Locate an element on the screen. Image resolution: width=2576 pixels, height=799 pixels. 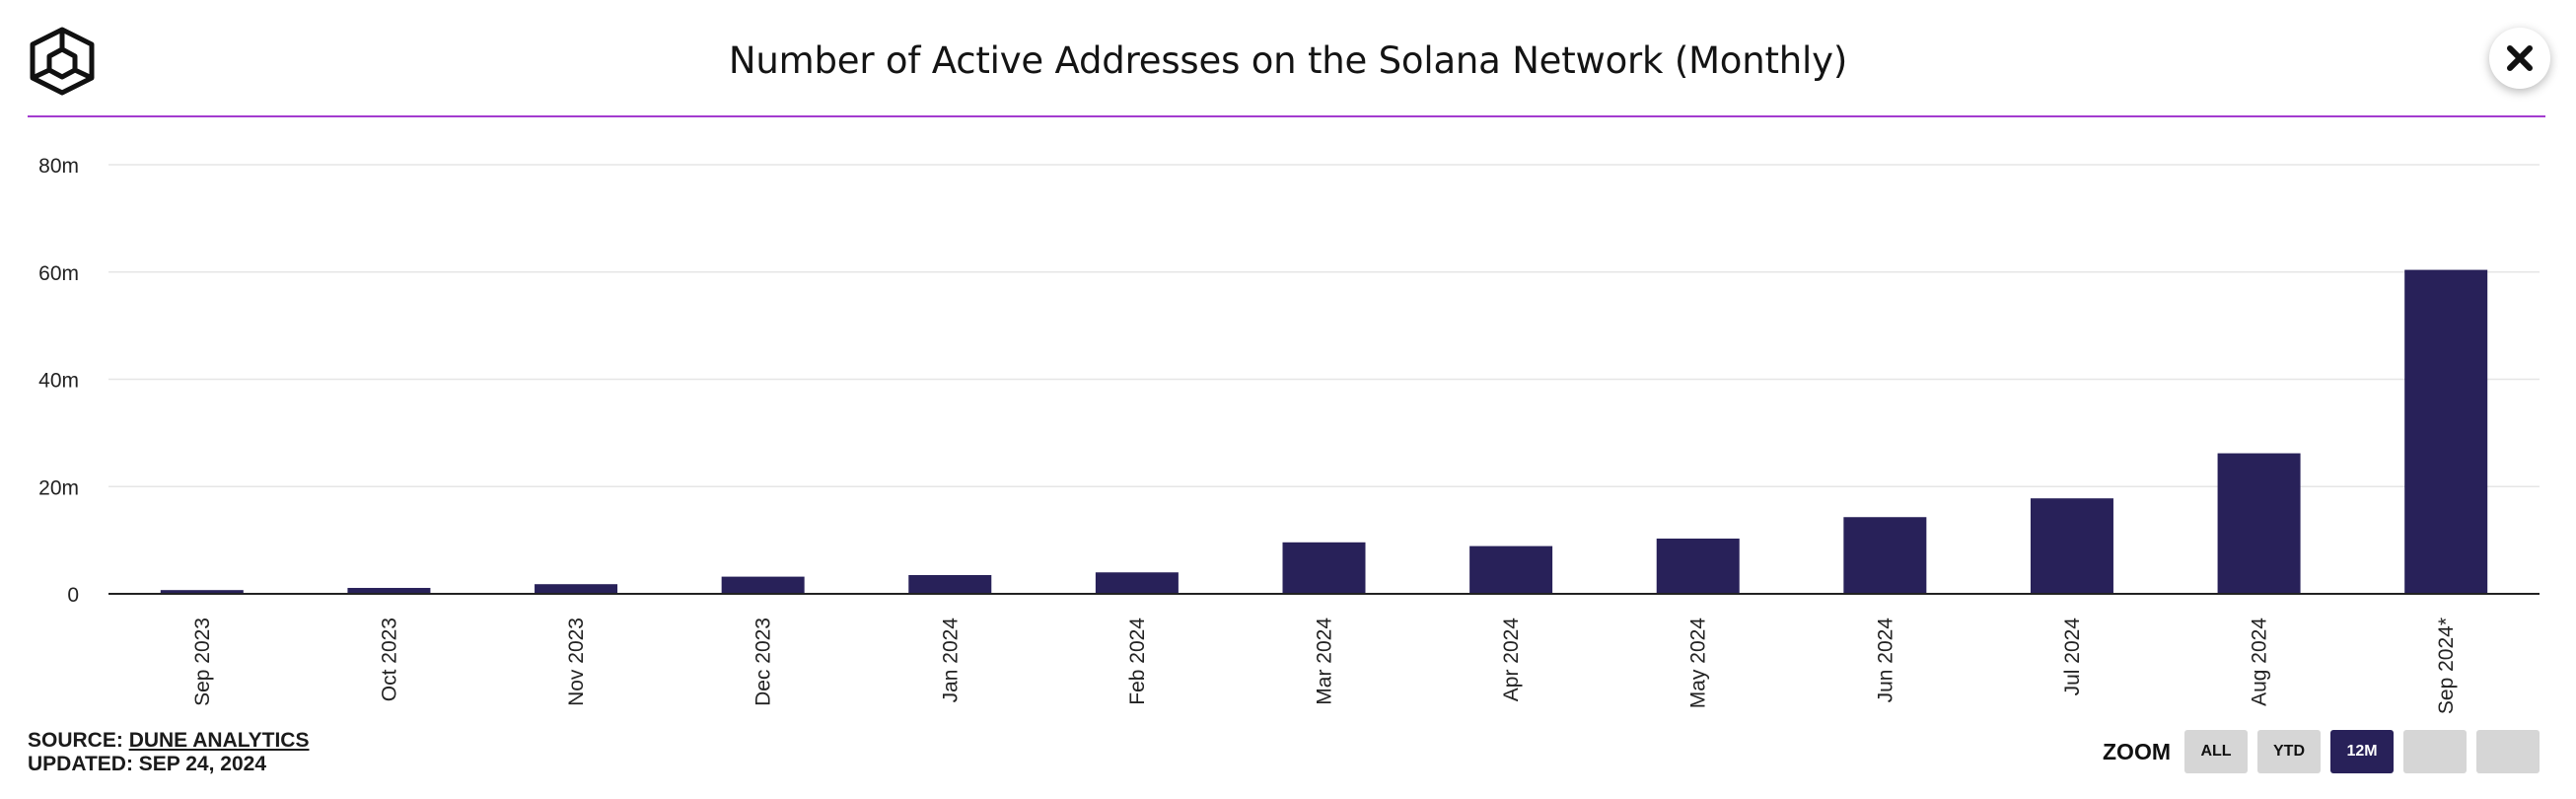
zoom-all-button: ALL is located at coordinates (2216, 752).